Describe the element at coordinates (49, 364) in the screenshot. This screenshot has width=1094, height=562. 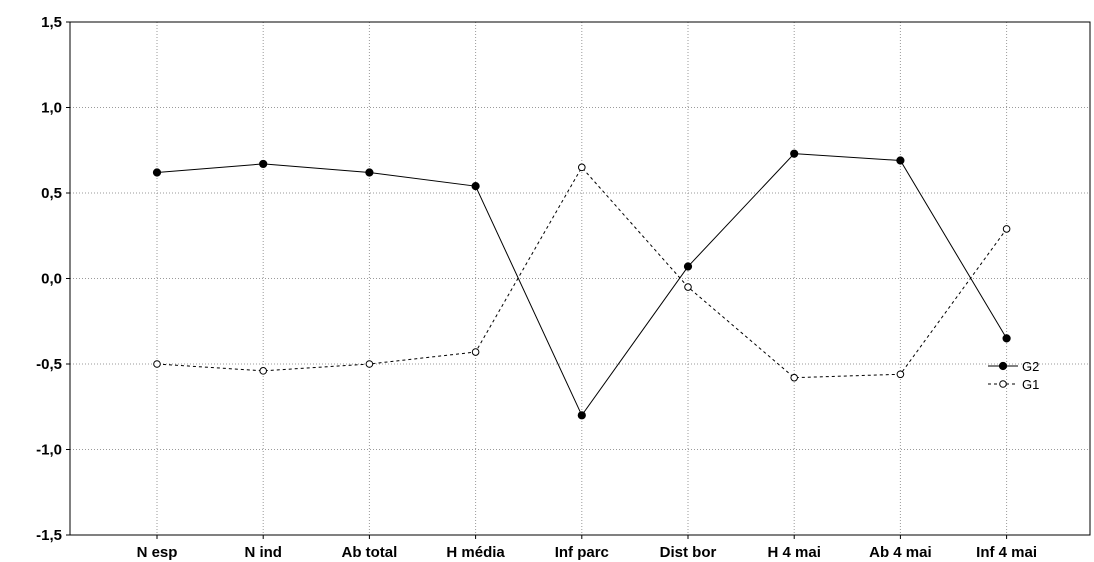
I see `y-tick-label: -0,5` at that location.